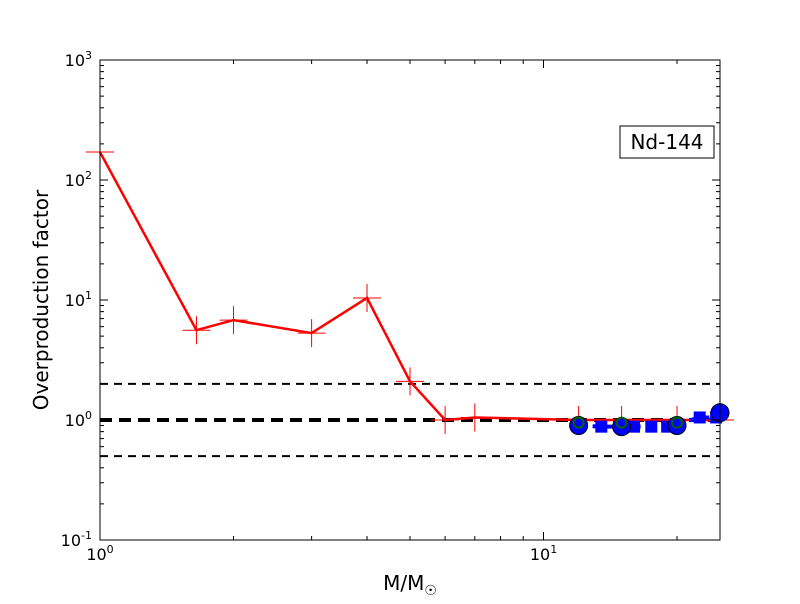 Image resolution: width=800 pixels, height=604 pixels. What do you see at coordinates (410, 585) in the screenshot?
I see `x-axis-label: M/M☉` at bounding box center [410, 585].